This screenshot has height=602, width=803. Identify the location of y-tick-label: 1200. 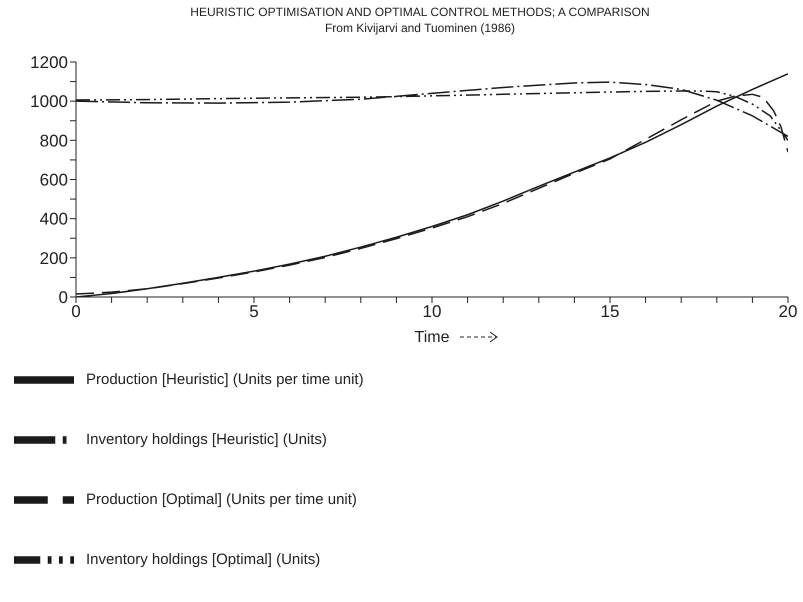
(49, 62).